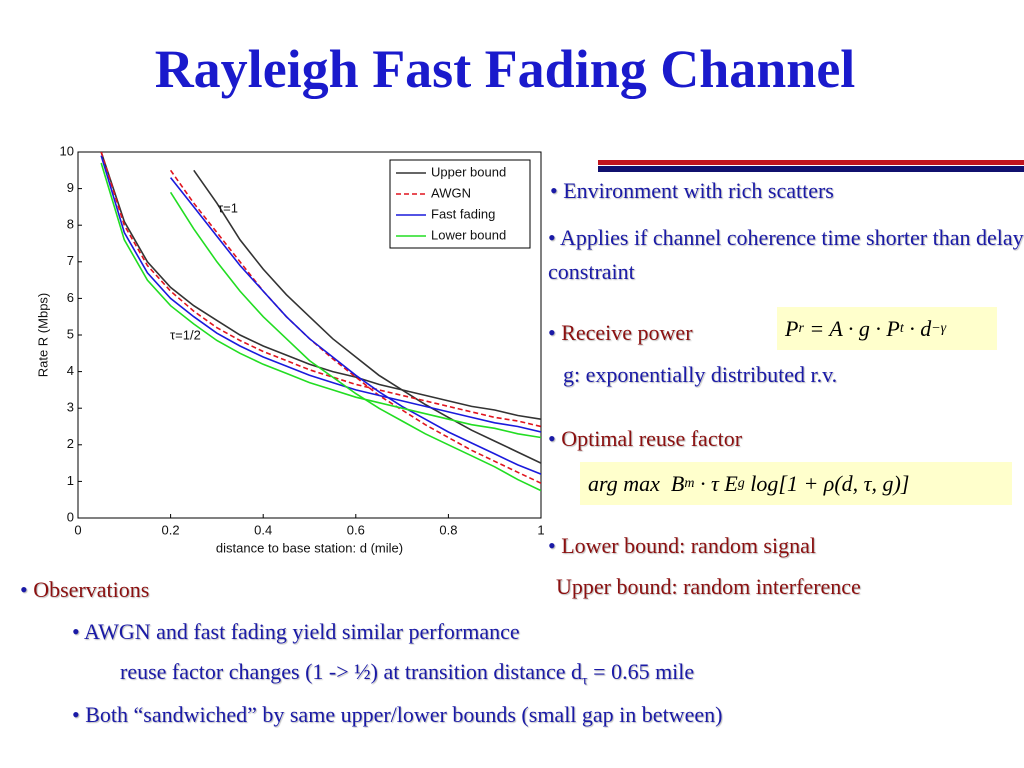  I want to click on formula-part: log[1 + ρ(d, τ, g)], so click(827, 483).